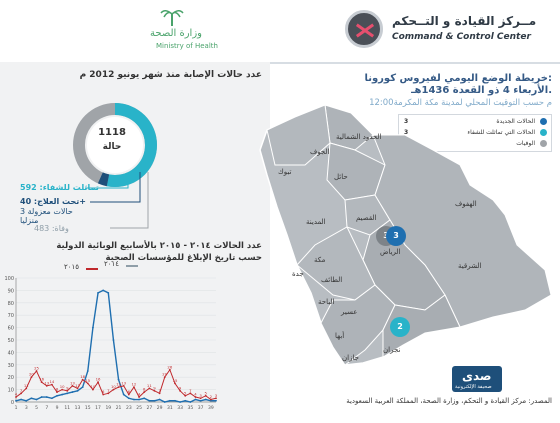  I want to click on weekly-title-line2: حسب تاريخ الإبلاغ للمؤسسات الصحية, so click(183, 258).